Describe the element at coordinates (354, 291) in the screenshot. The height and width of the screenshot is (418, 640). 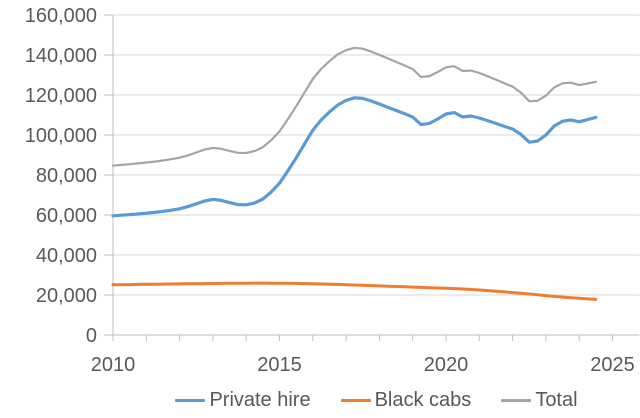
I see `black-cabs-line` at that location.